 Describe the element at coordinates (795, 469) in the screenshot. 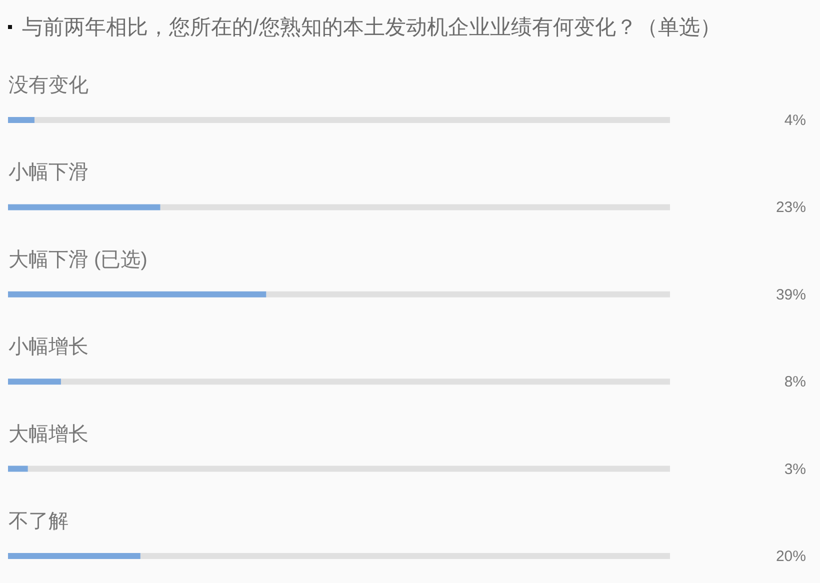

I see `data-label: 3%` at that location.